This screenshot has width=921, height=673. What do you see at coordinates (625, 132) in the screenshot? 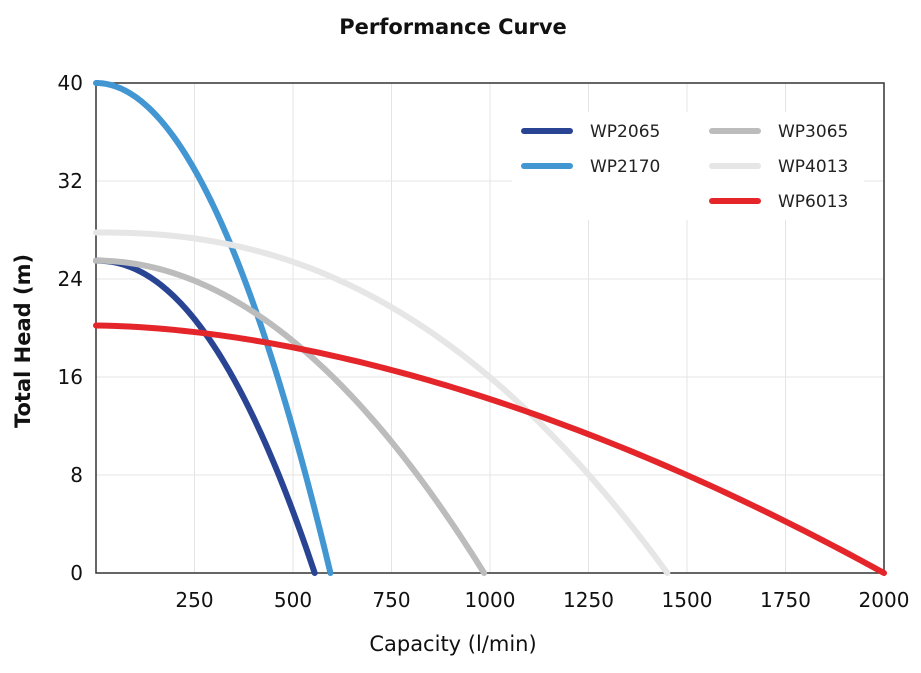
I see `legend-label-wp2065: WP2065` at bounding box center [625, 132].